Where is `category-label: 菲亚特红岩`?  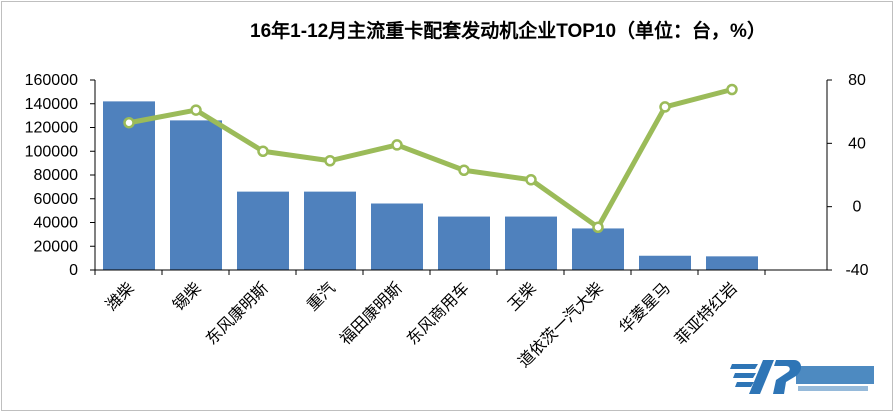
category-label: 菲亚特红岩 is located at coordinates (706, 313).